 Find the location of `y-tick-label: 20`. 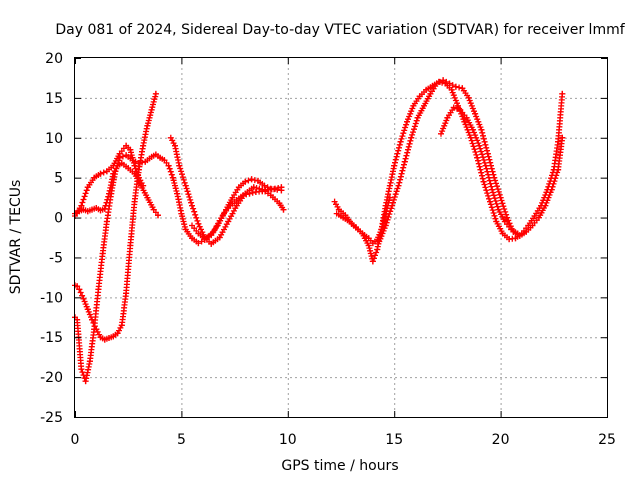

y-tick-label: 20 is located at coordinates (54, 59).